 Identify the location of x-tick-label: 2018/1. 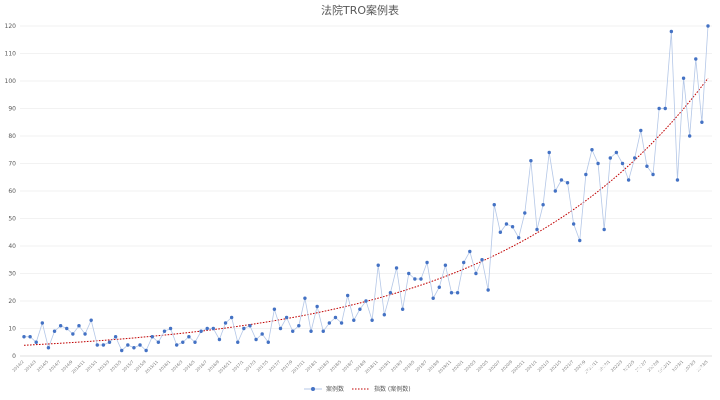
(311, 366).